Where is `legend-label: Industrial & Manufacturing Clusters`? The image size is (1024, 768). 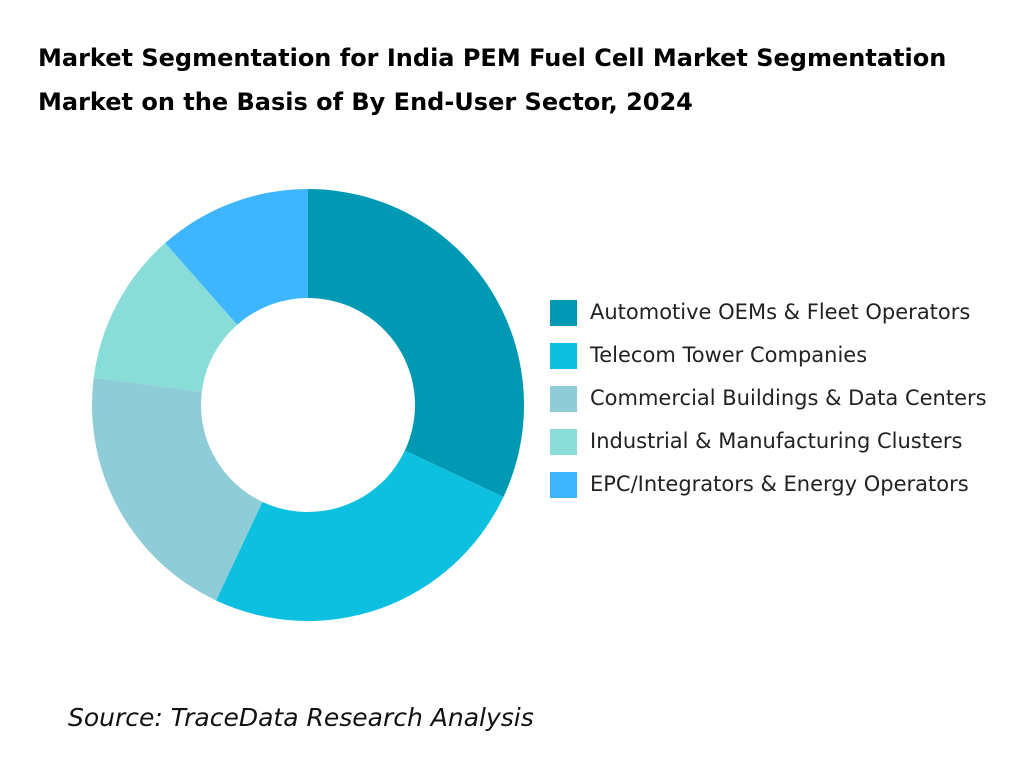 legend-label: Industrial & Manufacturing Clusters is located at coordinates (776, 441).